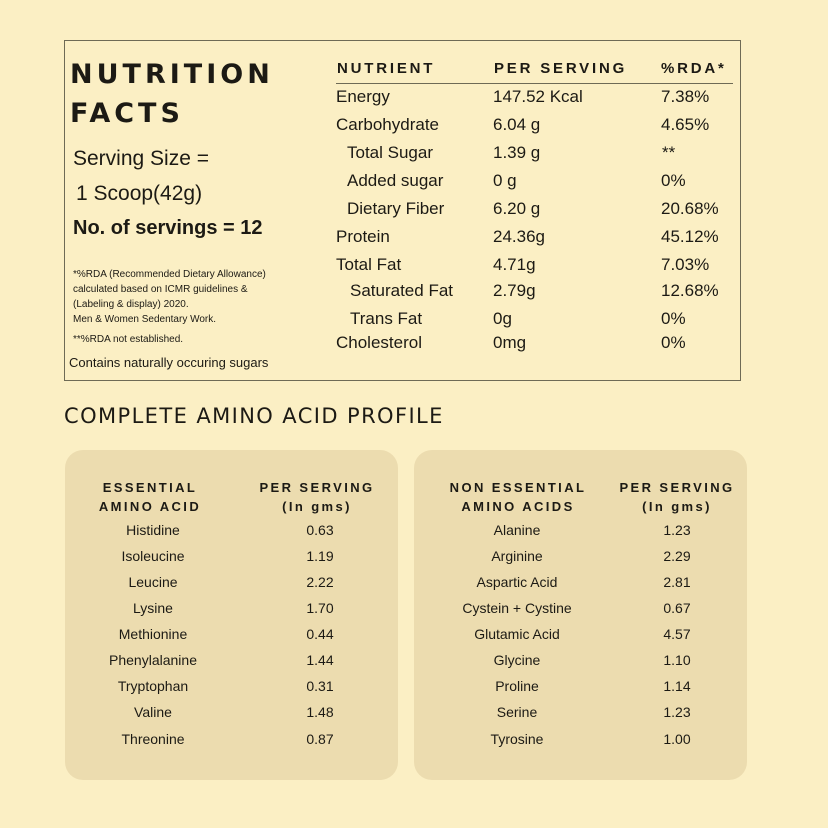 This screenshot has height=828, width=828. Describe the element at coordinates (153, 556) in the screenshot. I see `amino-name: Isoleucine` at that location.